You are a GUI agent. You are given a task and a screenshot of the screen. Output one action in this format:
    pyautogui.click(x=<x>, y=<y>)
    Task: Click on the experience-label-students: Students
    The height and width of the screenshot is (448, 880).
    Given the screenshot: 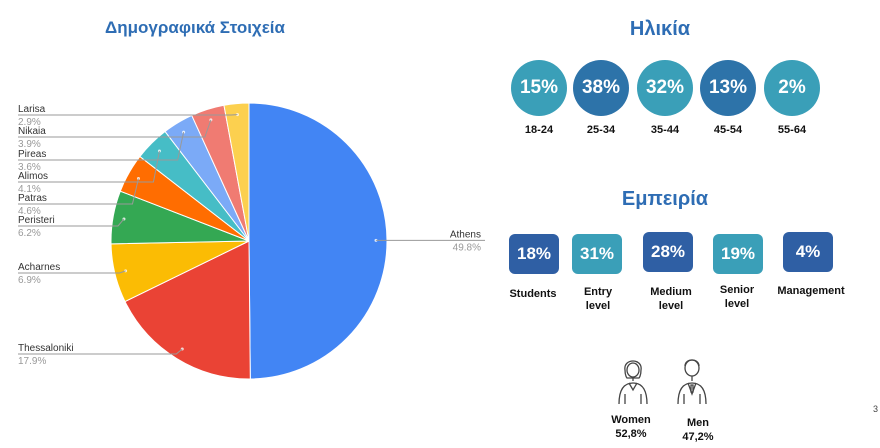 What is the action you would take?
    pyautogui.click(x=533, y=294)
    